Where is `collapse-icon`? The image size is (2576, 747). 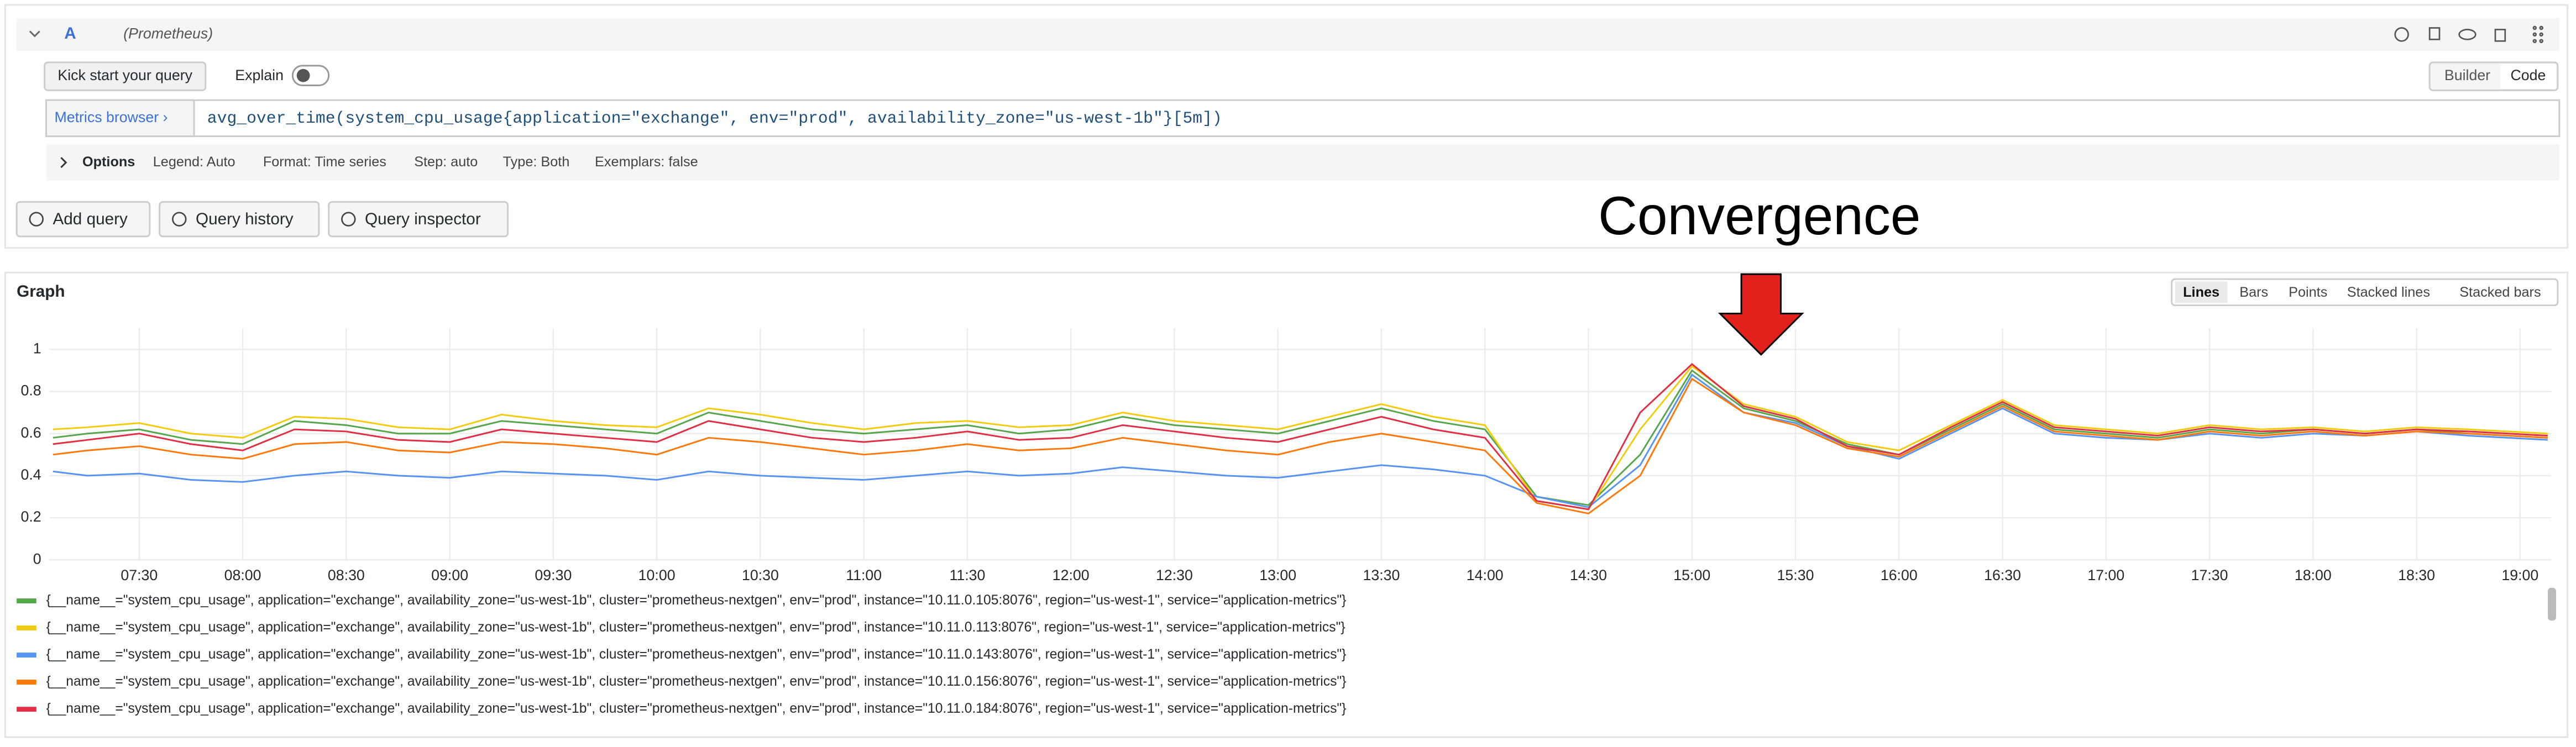 collapse-icon is located at coordinates (34, 34).